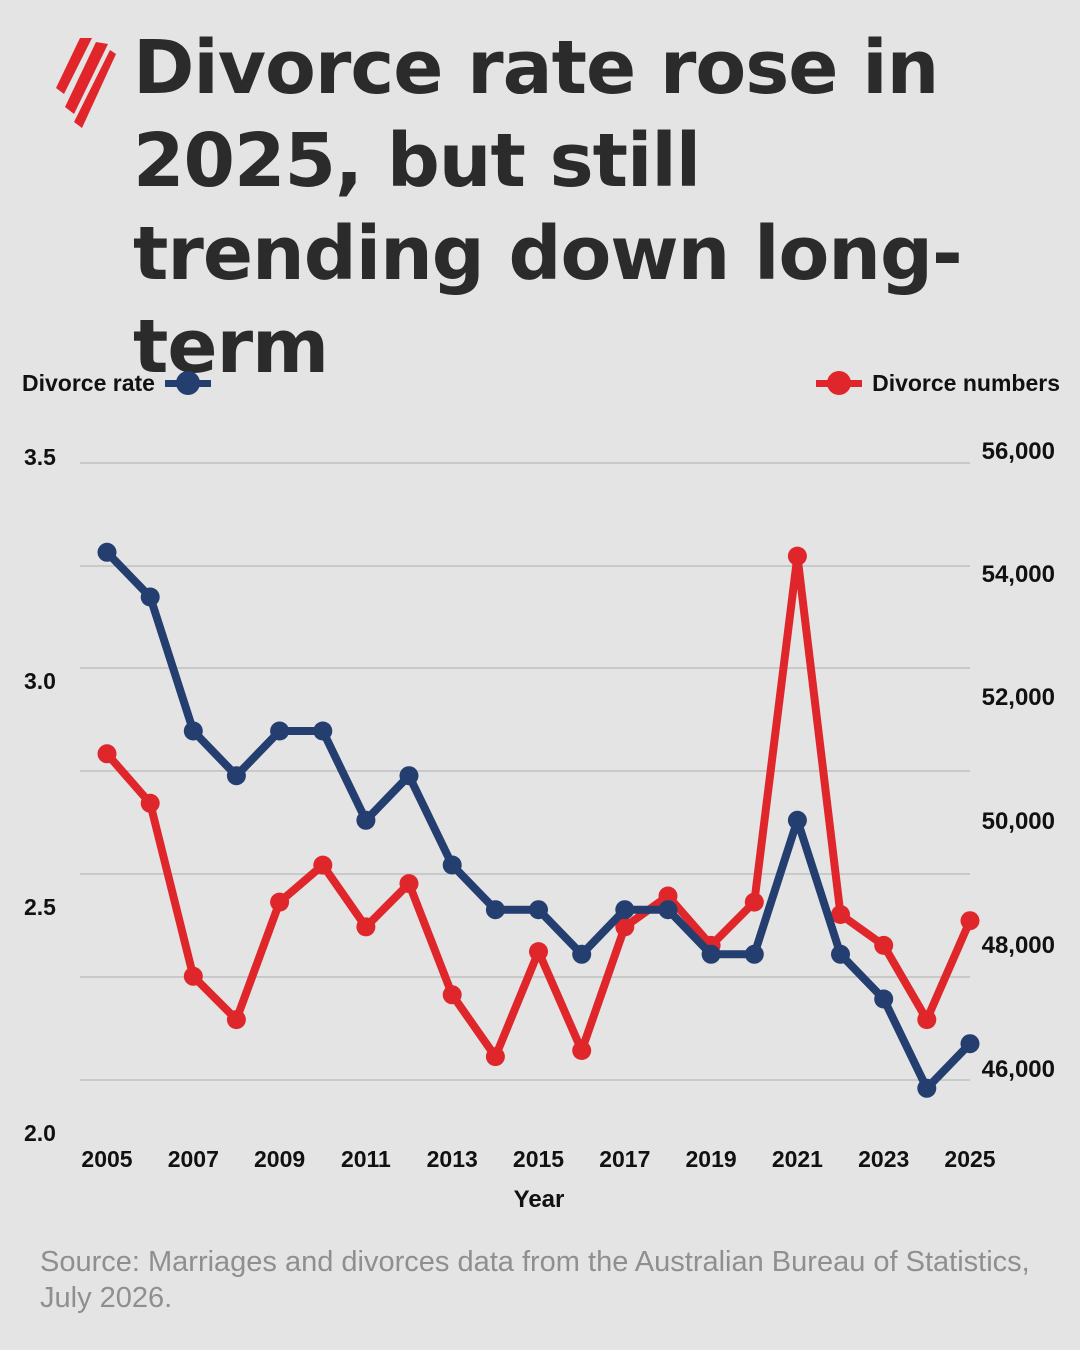 This screenshot has height=1350, width=1080. What do you see at coordinates (106, 1159) in the screenshot?
I see `x-tick-label: 2005` at bounding box center [106, 1159].